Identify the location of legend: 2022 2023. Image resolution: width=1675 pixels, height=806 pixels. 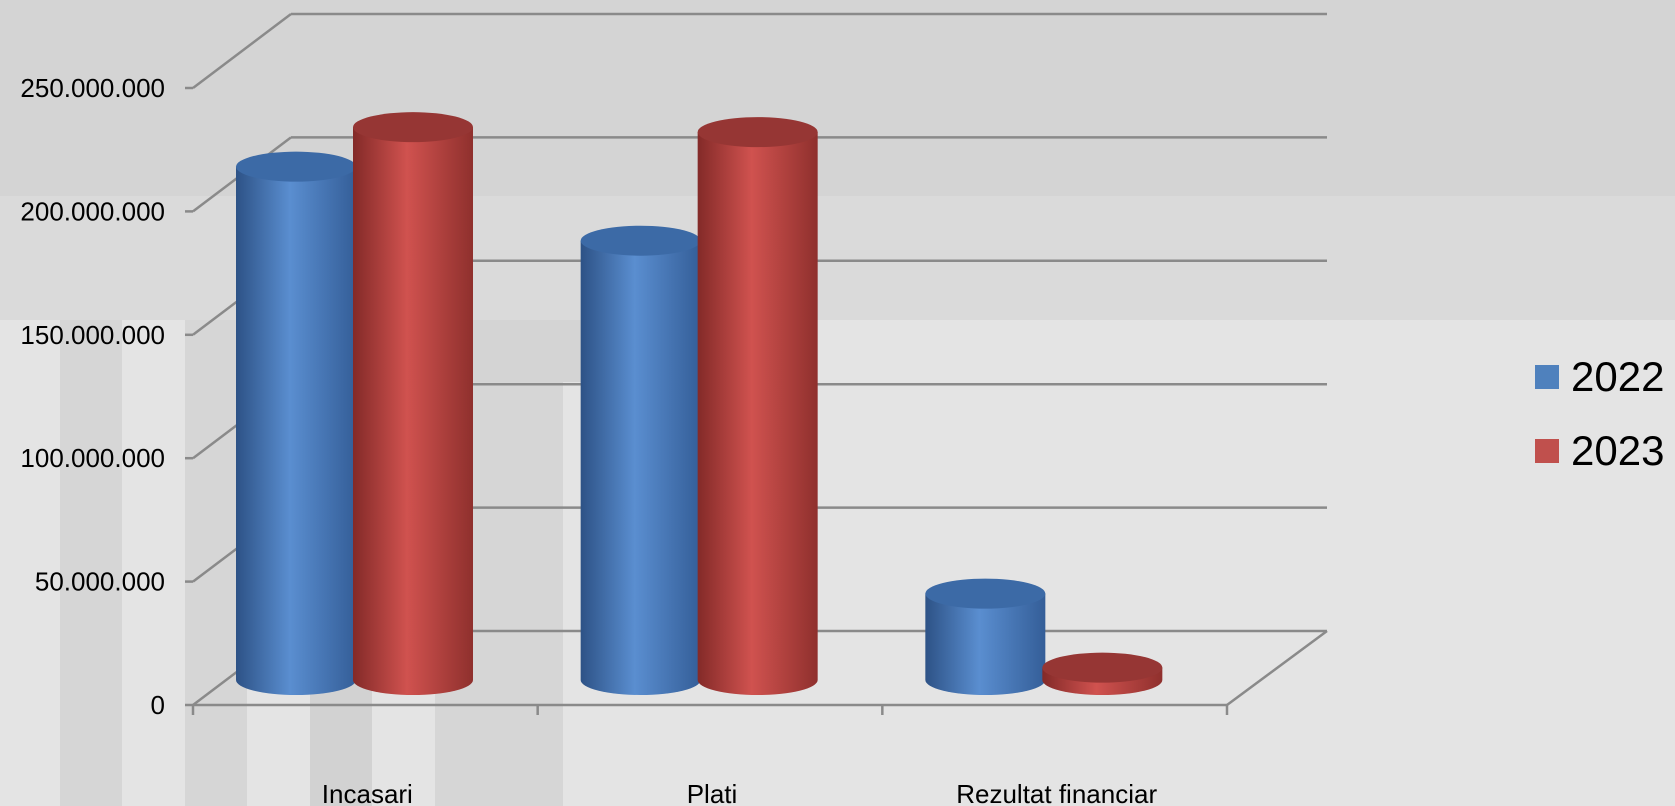
(1599, 414).